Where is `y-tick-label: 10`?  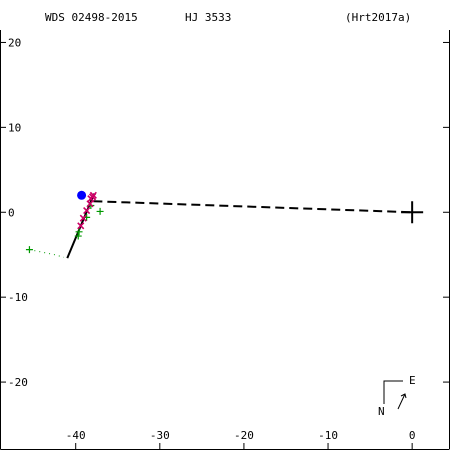
y-tick-label: 10 is located at coordinates (14, 127).